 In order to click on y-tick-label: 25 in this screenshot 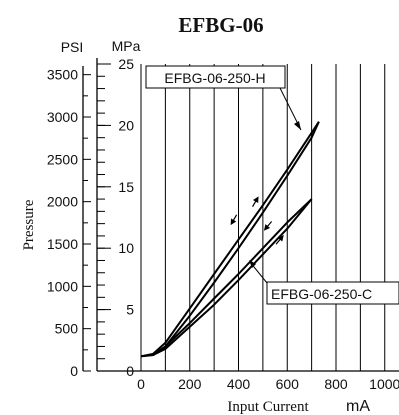, I will do `click(126, 64)`.